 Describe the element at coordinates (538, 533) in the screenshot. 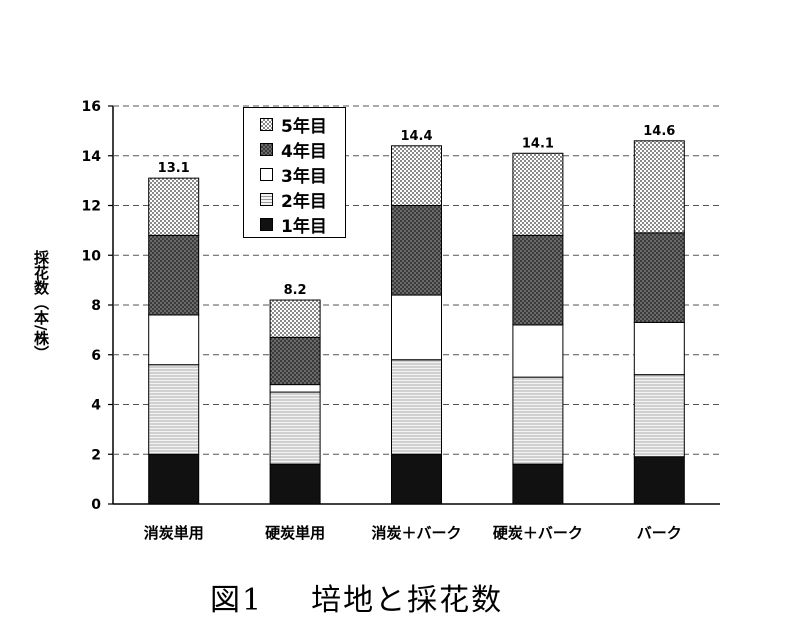

I see `x-tick-label: 硬炭＋バーク` at that location.